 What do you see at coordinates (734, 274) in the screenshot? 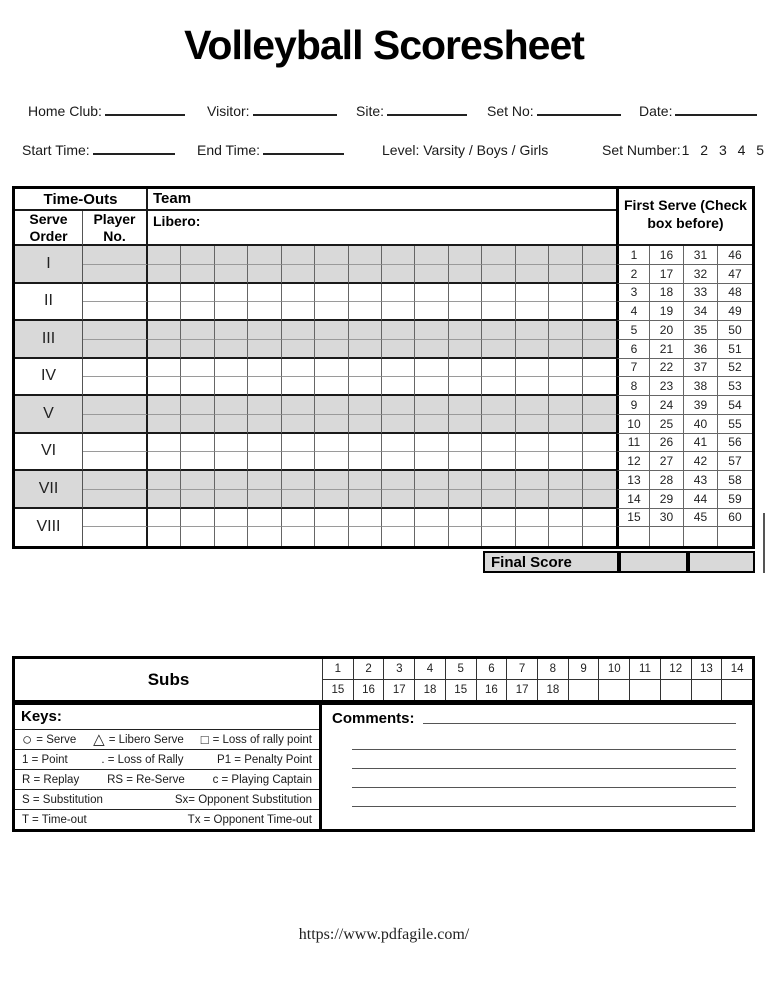
I see `first-serve-number-cell: 47` at bounding box center [734, 274].